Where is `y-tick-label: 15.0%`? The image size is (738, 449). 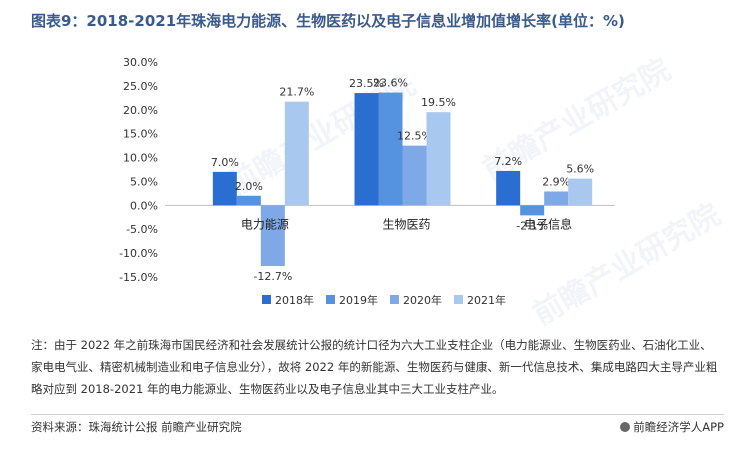
y-tick-label: 15.0% is located at coordinates (140, 134).